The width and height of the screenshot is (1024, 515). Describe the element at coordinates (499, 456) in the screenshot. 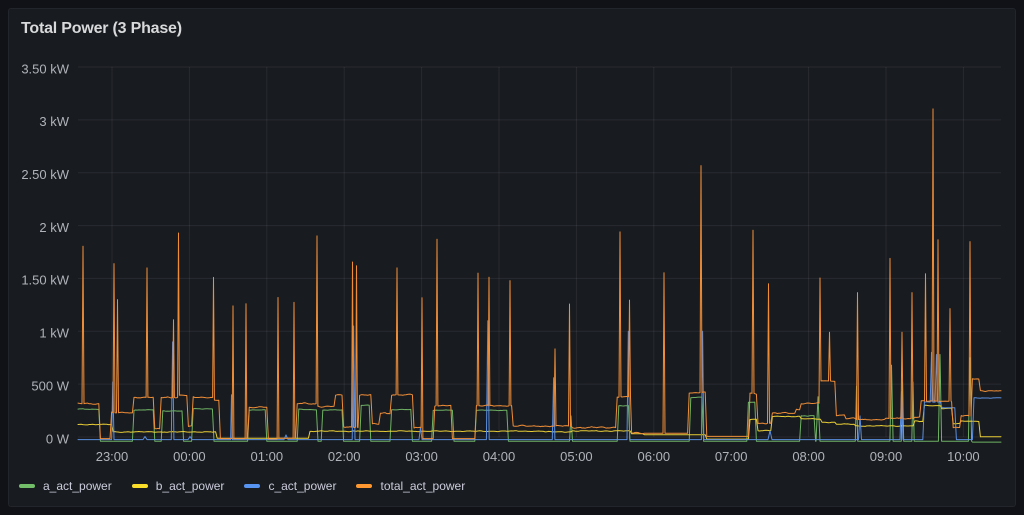

I see `svg-text: 04:00` at that location.